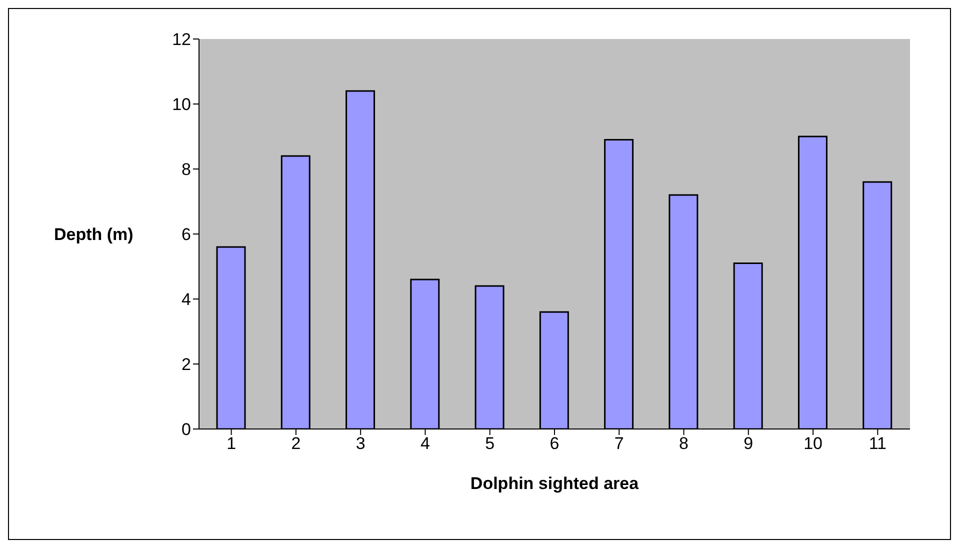  I want to click on y-tick-label: 2, so click(186, 364).